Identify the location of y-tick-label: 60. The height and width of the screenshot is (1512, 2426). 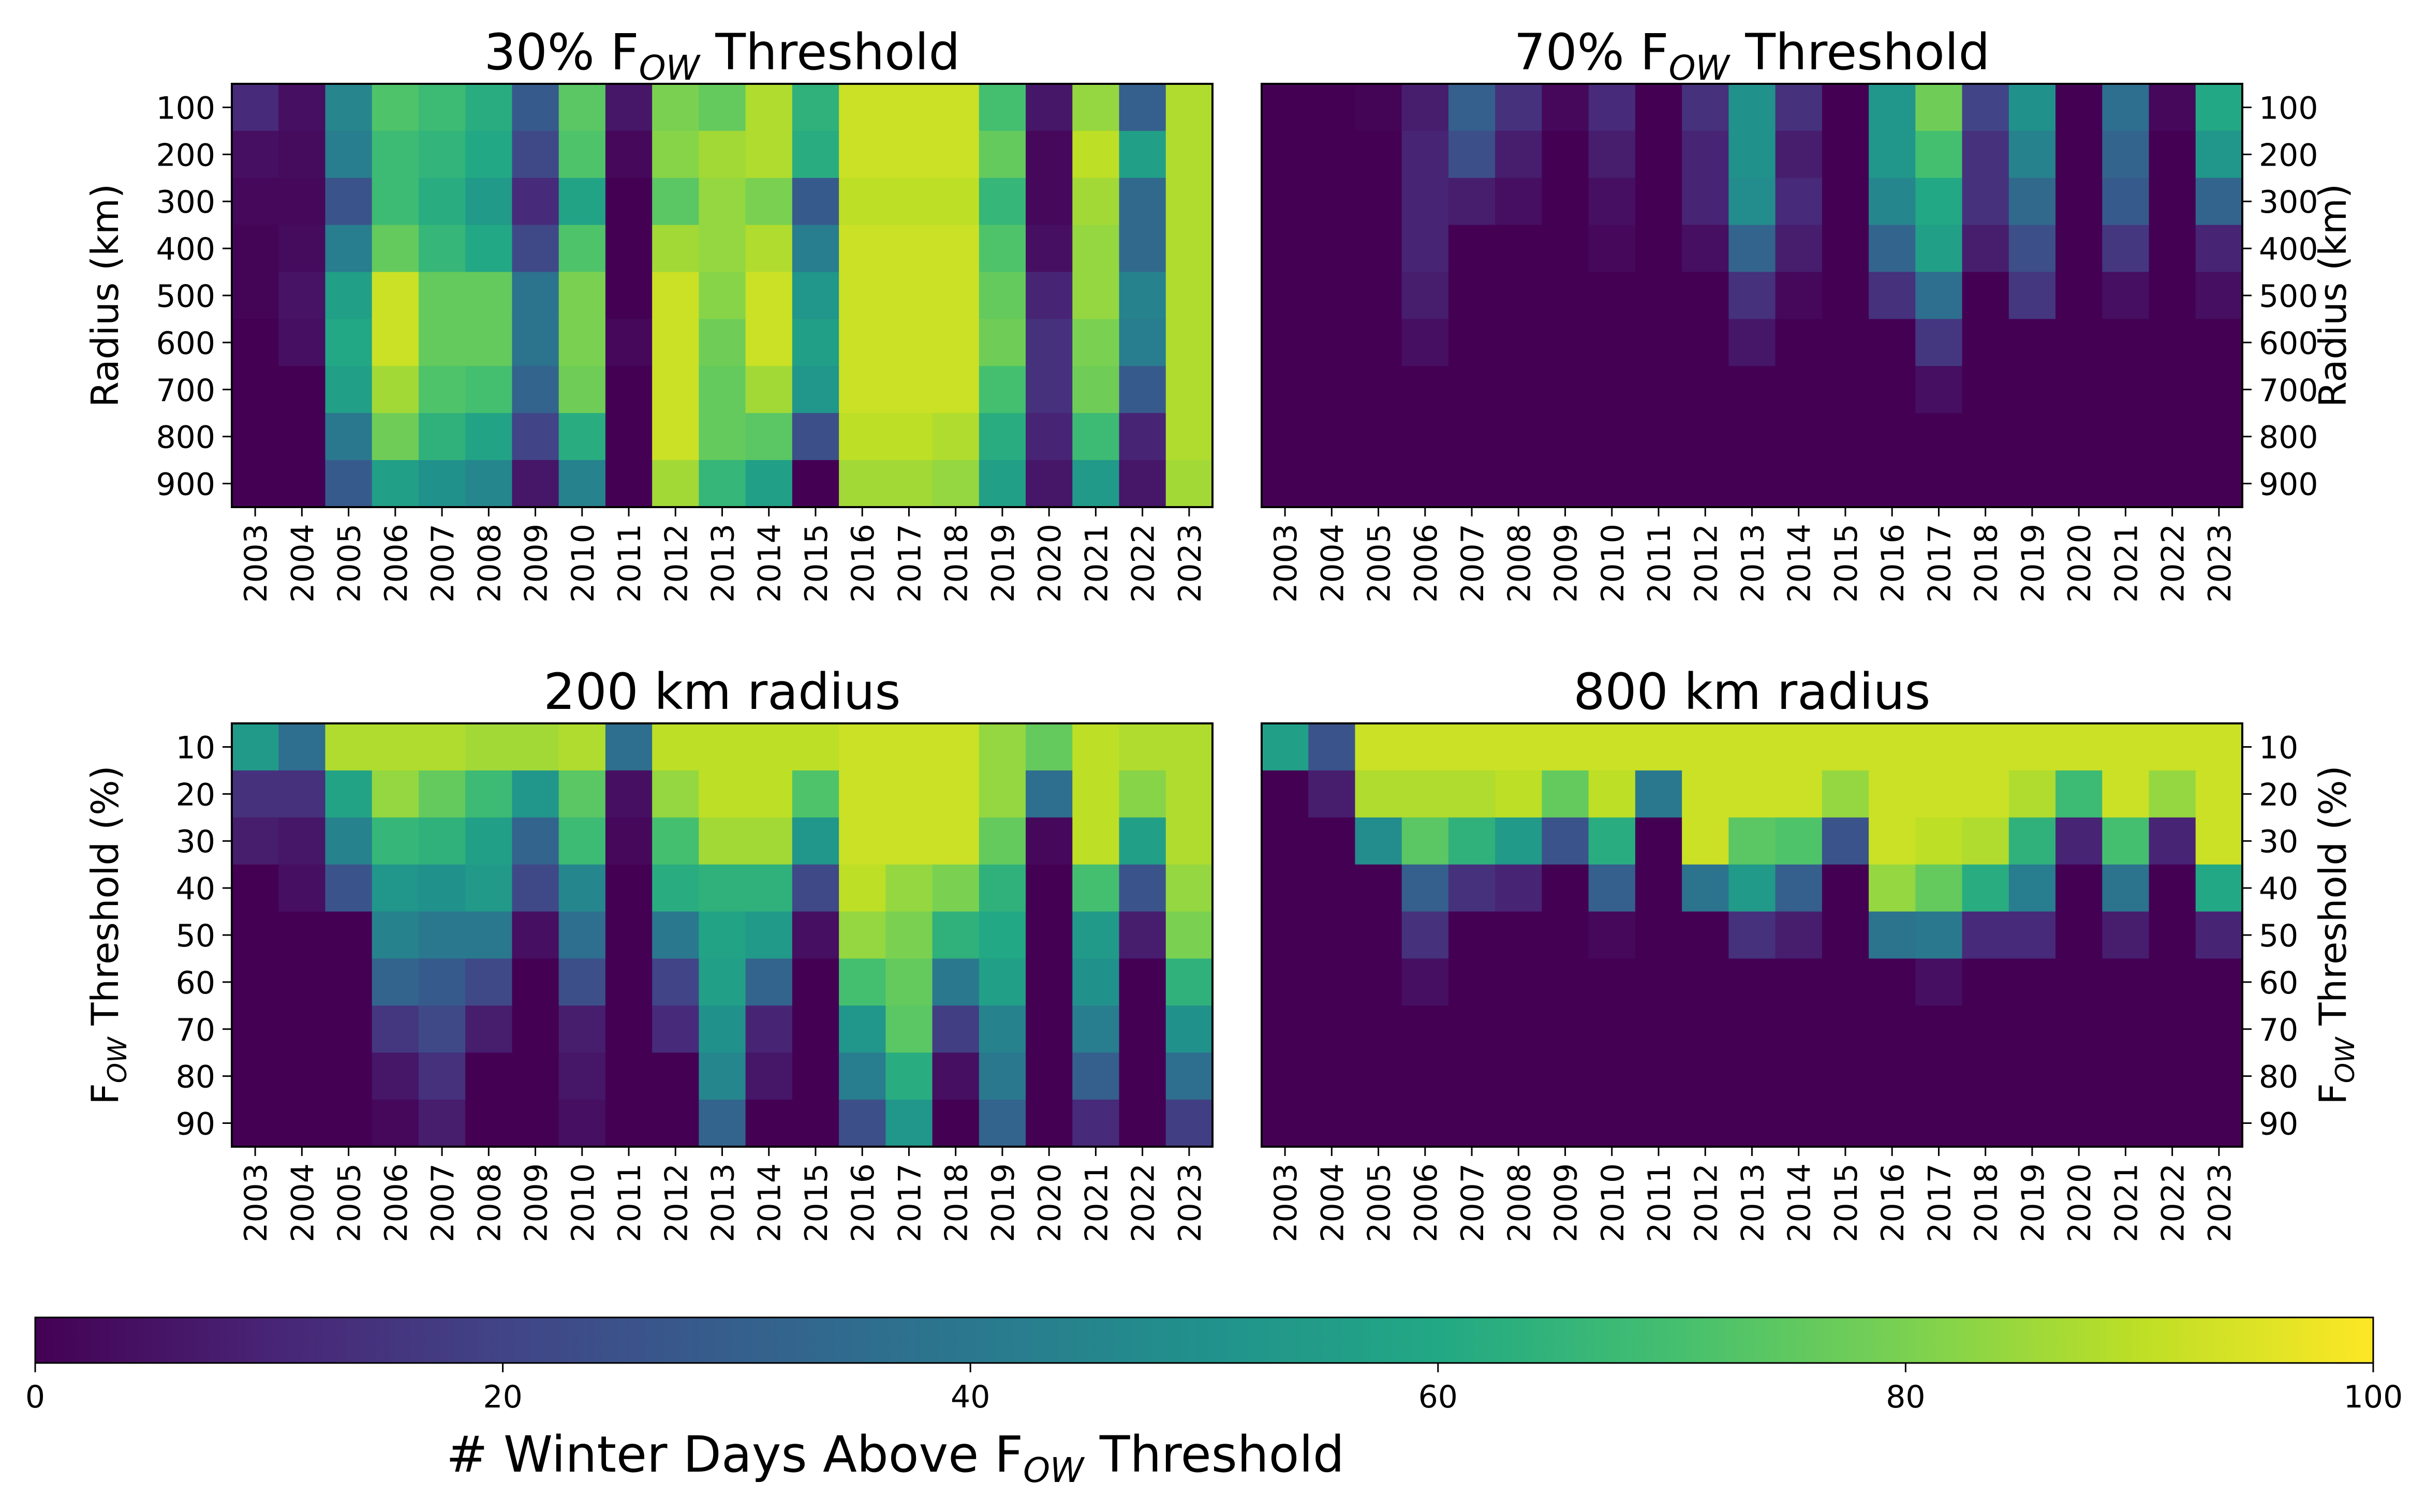
(2278, 983).